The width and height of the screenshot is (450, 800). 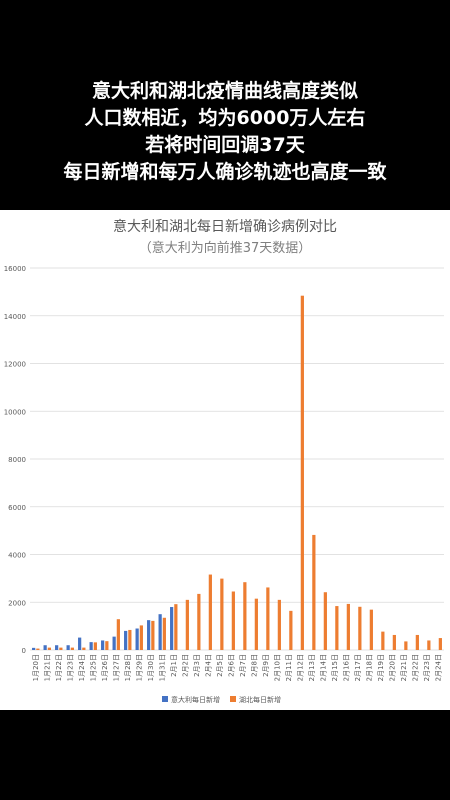 What do you see at coordinates (195, 699) in the screenshot?
I see `legend-label: 意大利每日新增` at bounding box center [195, 699].